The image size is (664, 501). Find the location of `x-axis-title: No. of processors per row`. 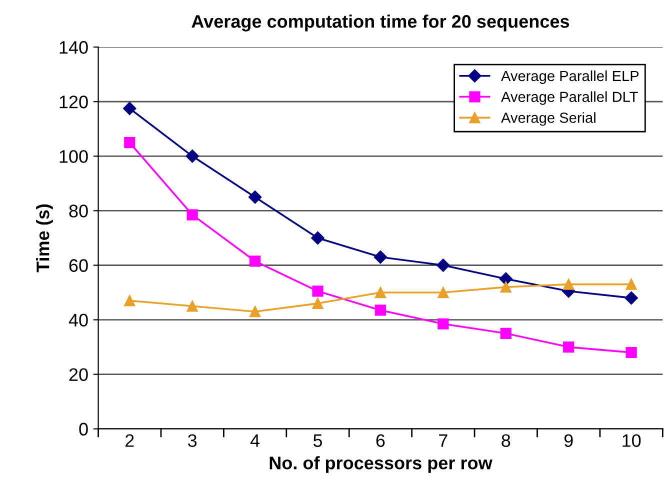

x-axis-title: No. of processors per row is located at coordinates (381, 464).